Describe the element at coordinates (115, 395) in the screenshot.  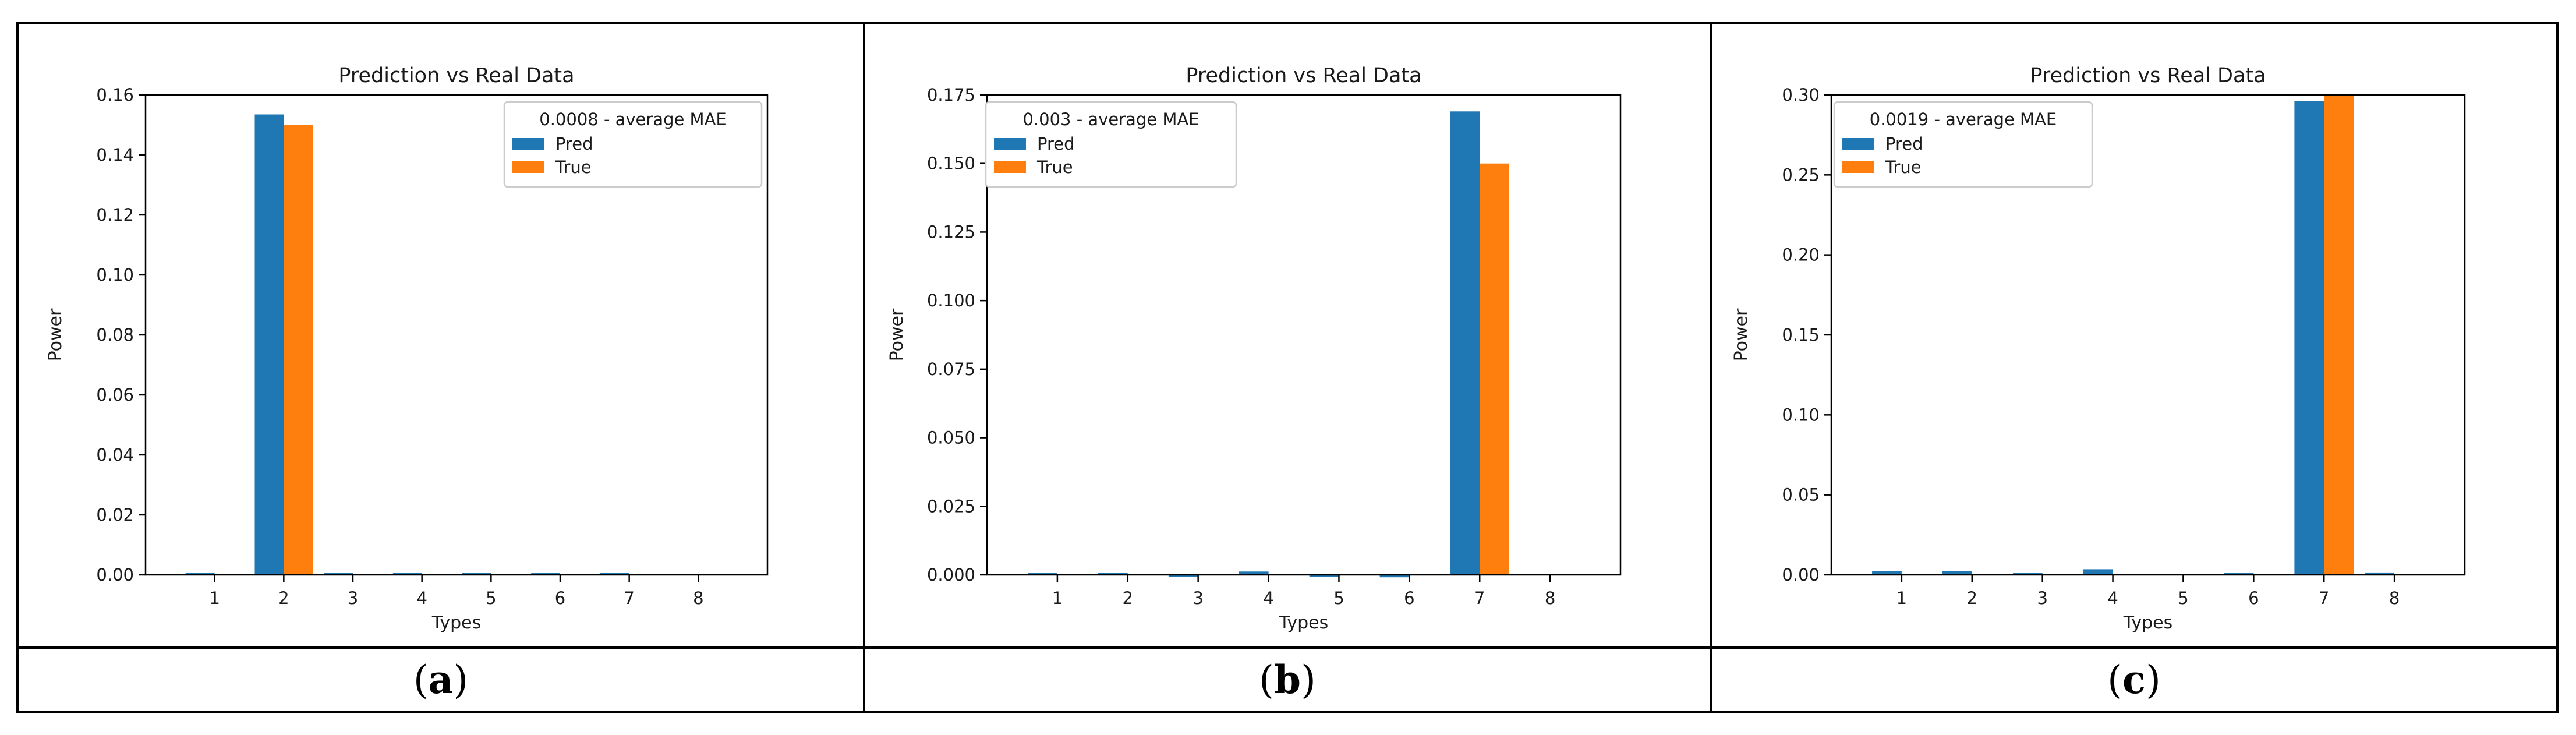
I see `y-tick-label: 0.06` at that location.